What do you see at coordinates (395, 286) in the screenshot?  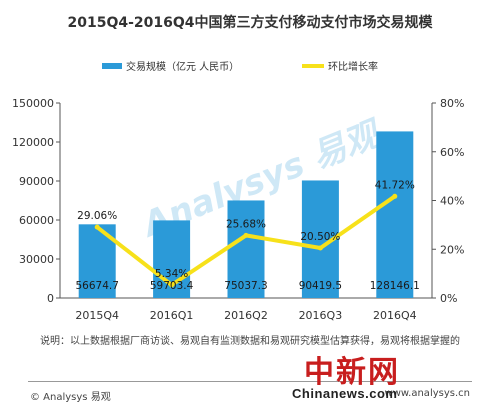 I see `bar-value-label: 128146.1` at bounding box center [395, 286].